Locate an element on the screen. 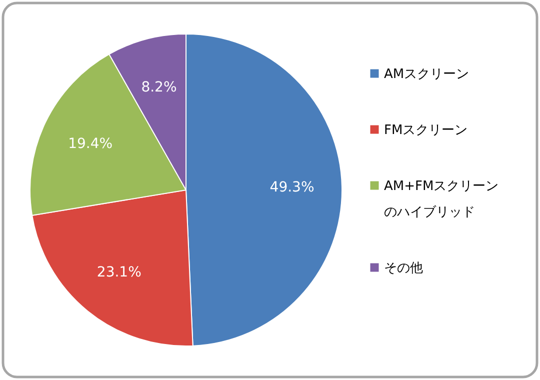 The image size is (540, 380). legend-label: FMスクリーン is located at coordinates (426, 130).